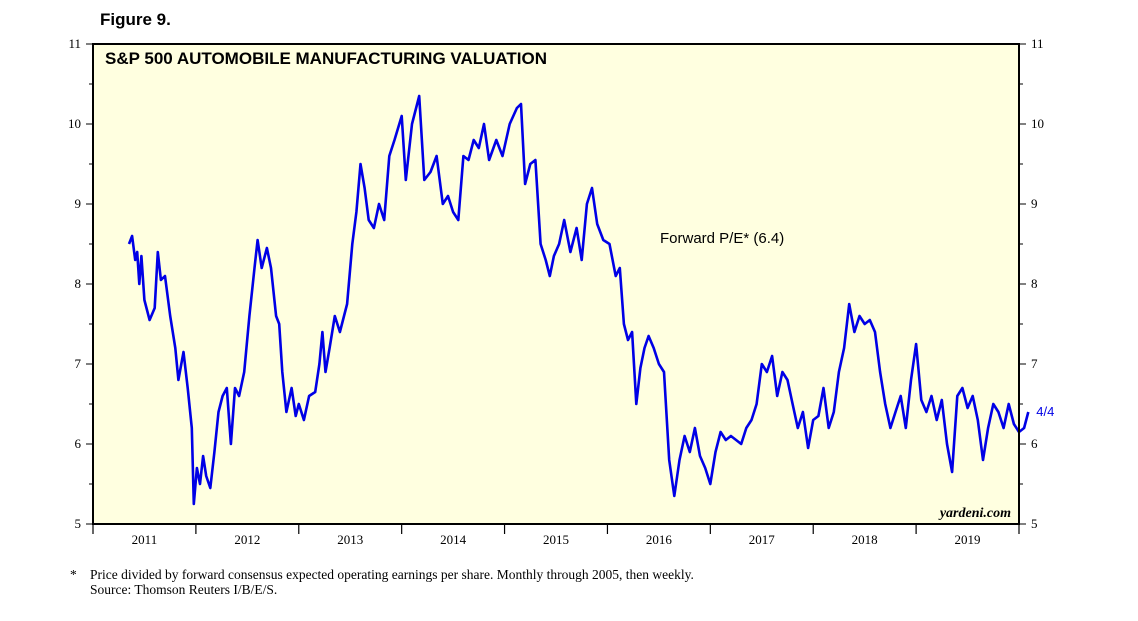  Describe the element at coordinates (974, 513) in the screenshot. I see `watermark: yardeni.com` at that location.